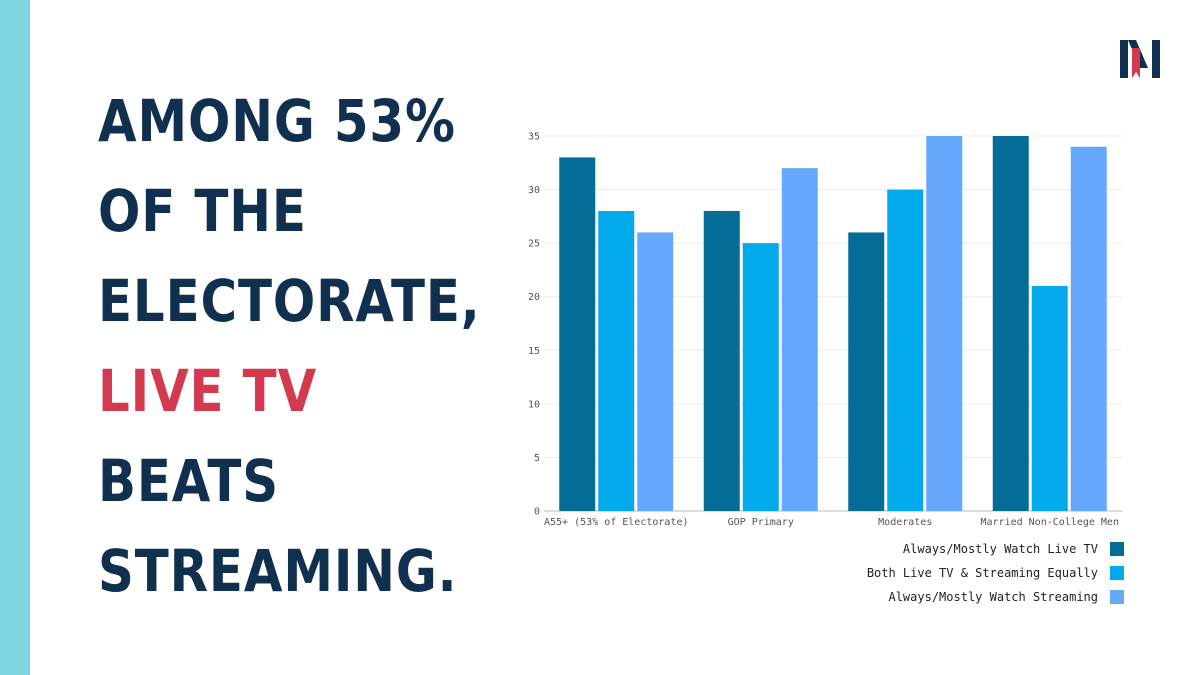 Image resolution: width=1200 pixels, height=675 pixels. Describe the element at coordinates (277, 121) in the screenshot. I see `headline-line: AMONG 53%` at that location.